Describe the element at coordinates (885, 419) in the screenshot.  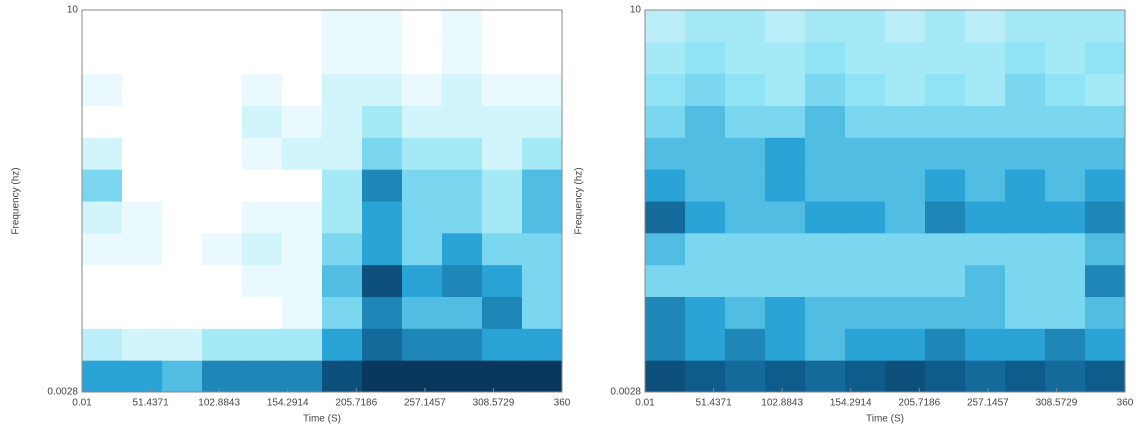
I see `x-axis-label: Time (S)` at that location.